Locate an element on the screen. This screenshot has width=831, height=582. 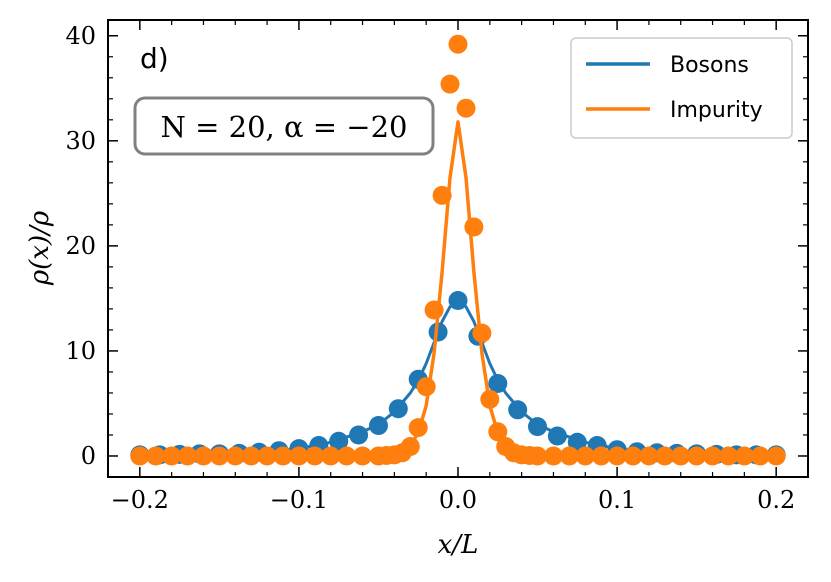
param-box: N = 20, α = −20 is located at coordinates (284, 126).